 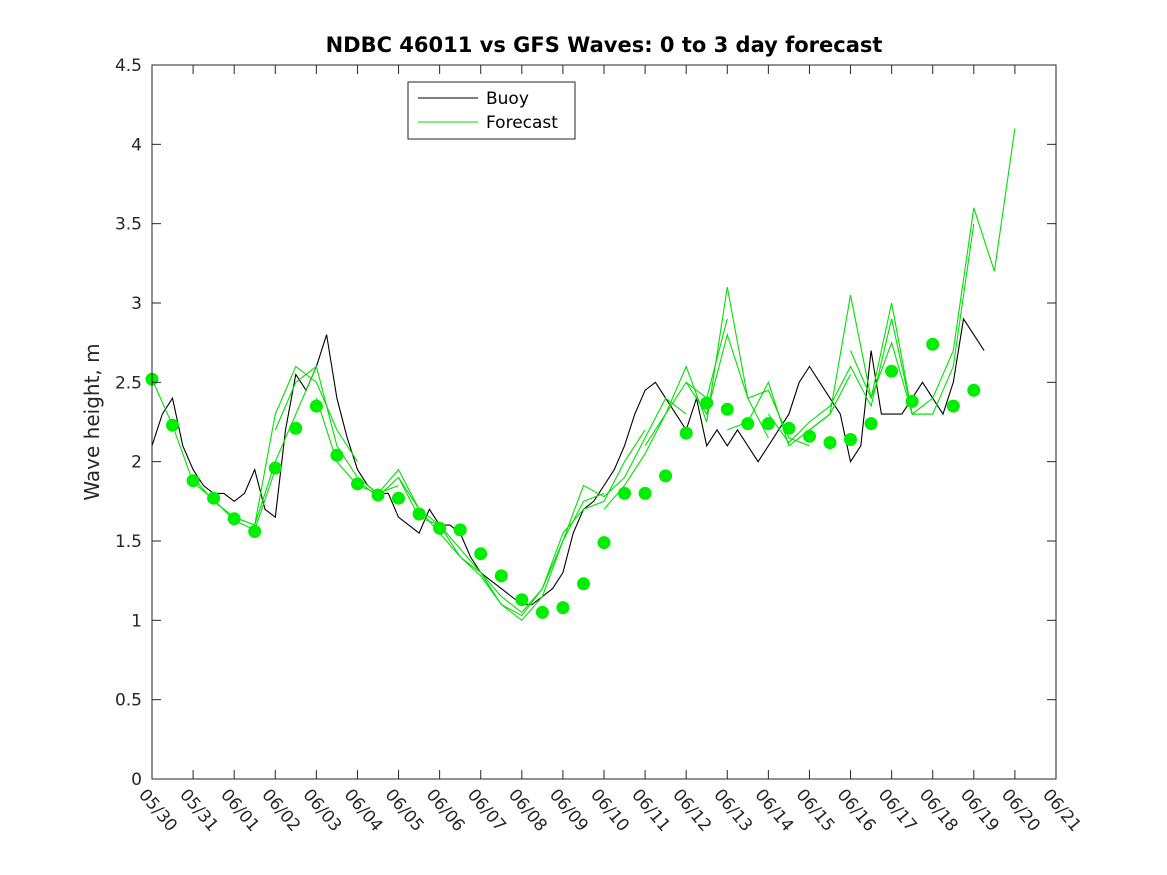 I want to click on y-tick-label: 1.5, so click(x=128, y=542).